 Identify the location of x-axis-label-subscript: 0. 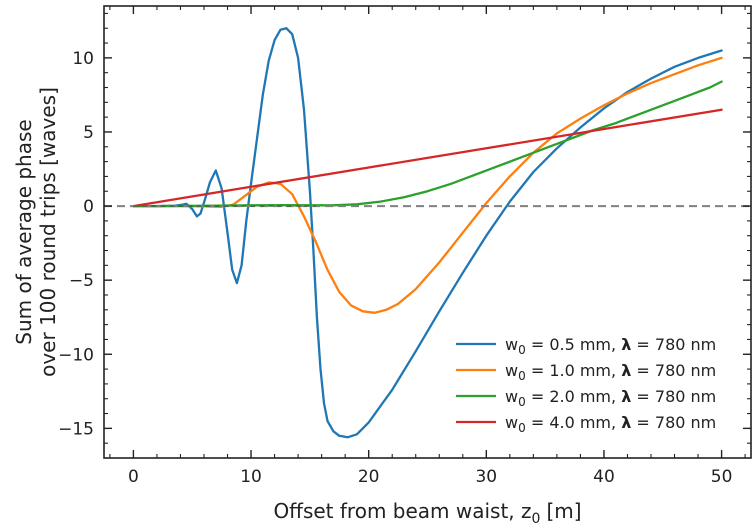
(536, 519).